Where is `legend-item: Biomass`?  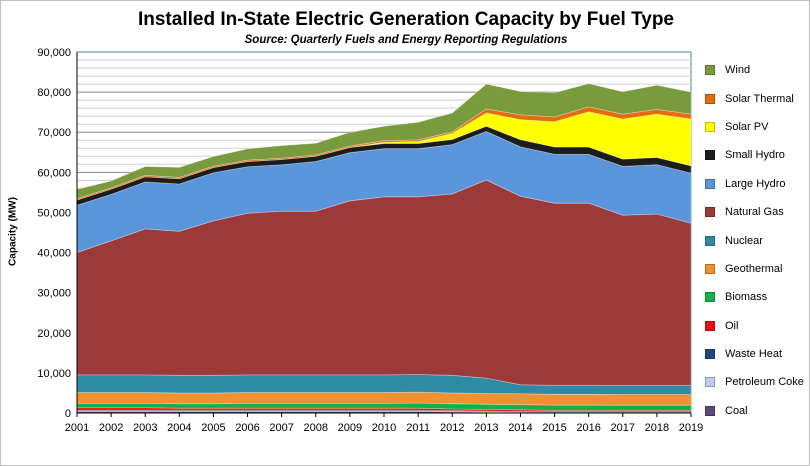
legend-item: Biomass is located at coordinates (754, 297).